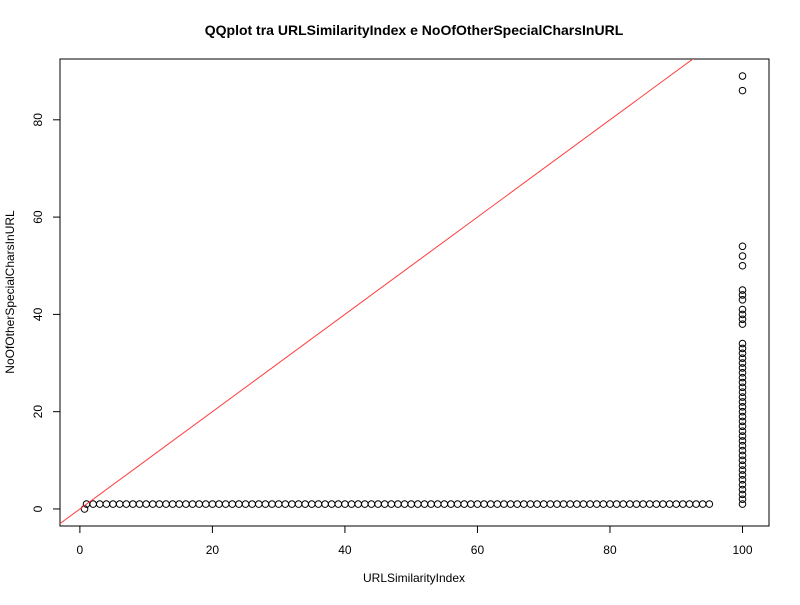  What do you see at coordinates (38, 412) in the screenshot?
I see `y-tick-label: 20` at bounding box center [38, 412].